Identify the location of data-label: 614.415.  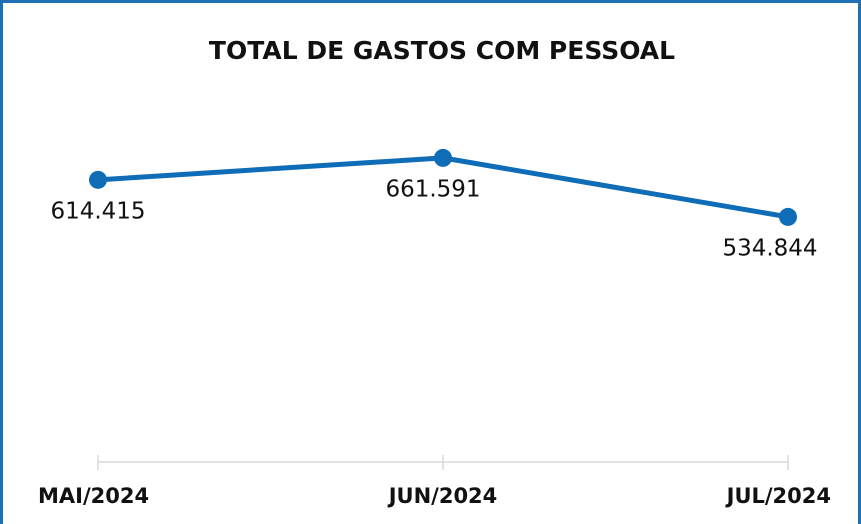
(97, 211).